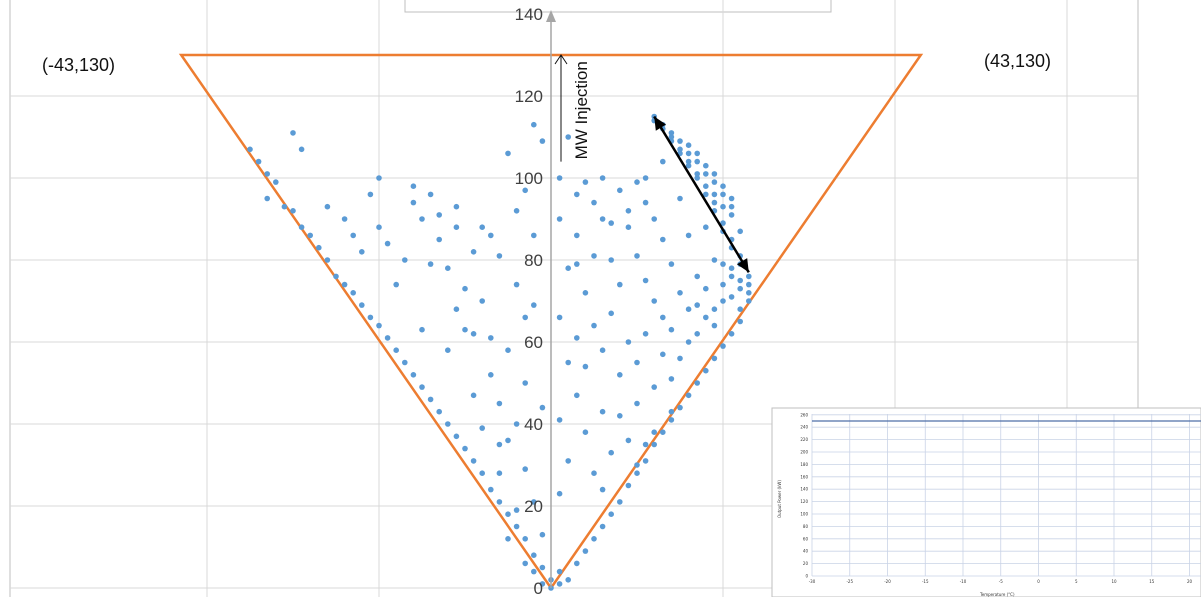  What do you see at coordinates (887, 581) in the screenshot?
I see `inset-x-tick-label: -20` at bounding box center [887, 581].